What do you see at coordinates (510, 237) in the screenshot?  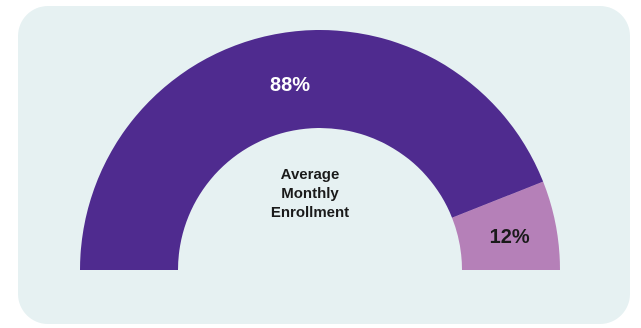 I see `gauge-value-label-2: 12%` at bounding box center [510, 237].